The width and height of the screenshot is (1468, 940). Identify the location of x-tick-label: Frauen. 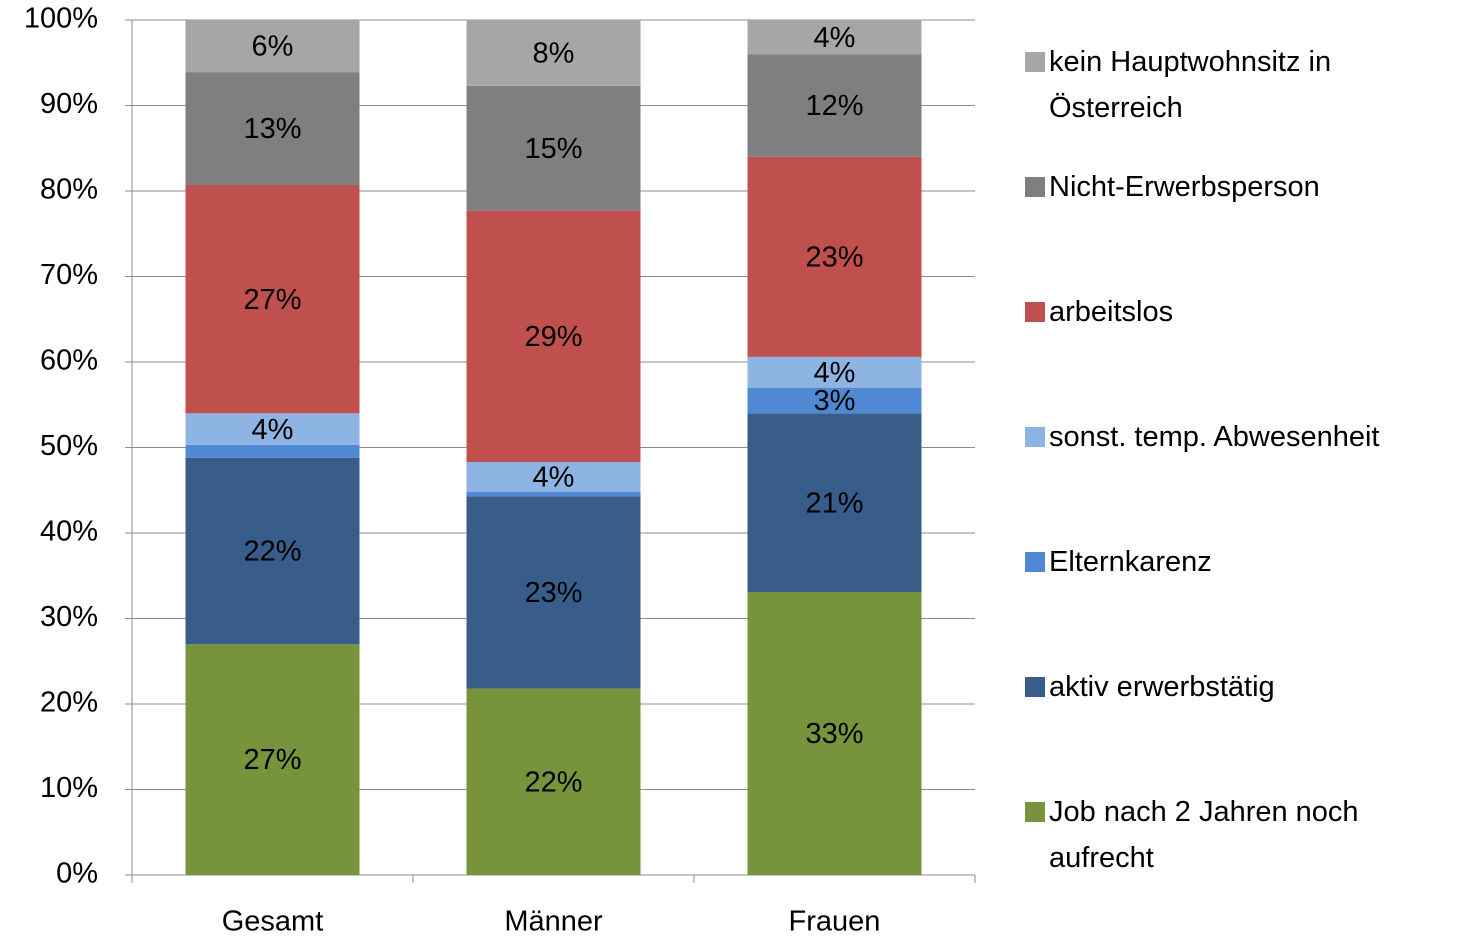
(835, 922).